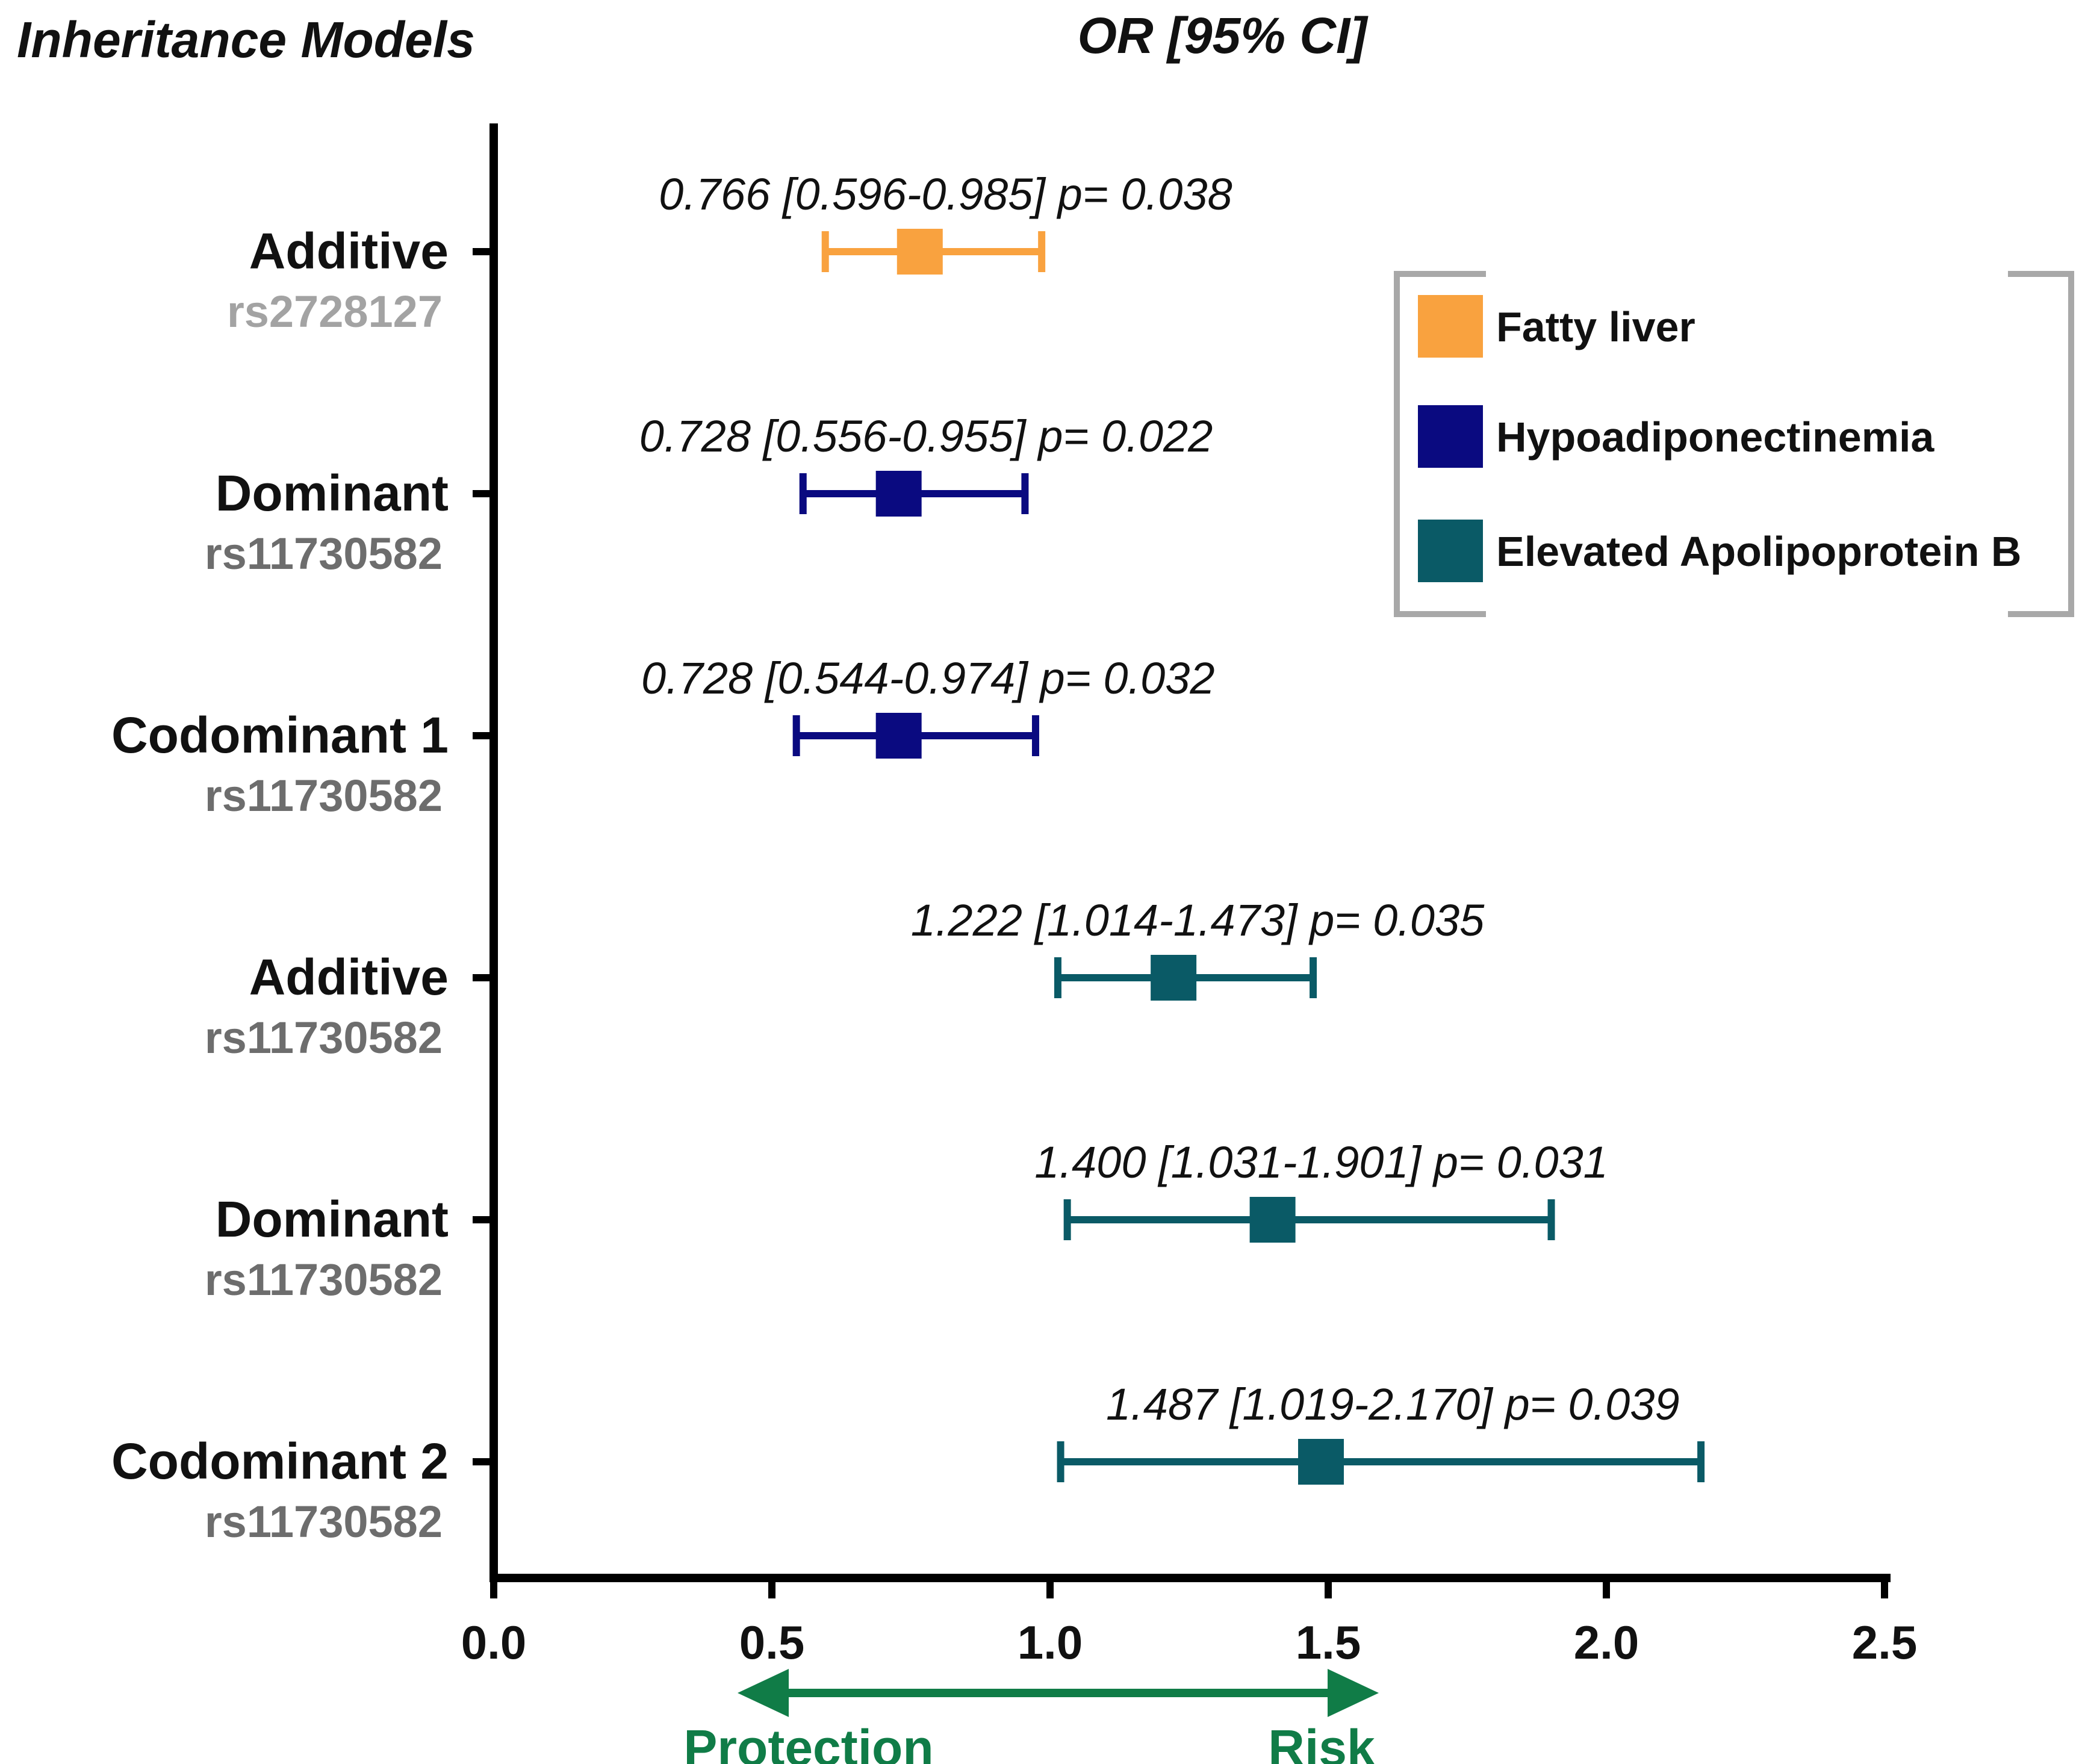 The image size is (2079, 1764). Describe the element at coordinates (280, 1461) in the screenshot. I see `row-model-label-5: Codominant 2` at that location.